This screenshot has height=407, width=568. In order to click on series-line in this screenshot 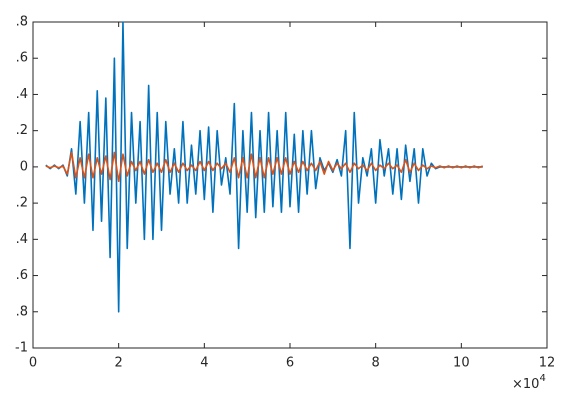, I will do `click(264, 167)`.